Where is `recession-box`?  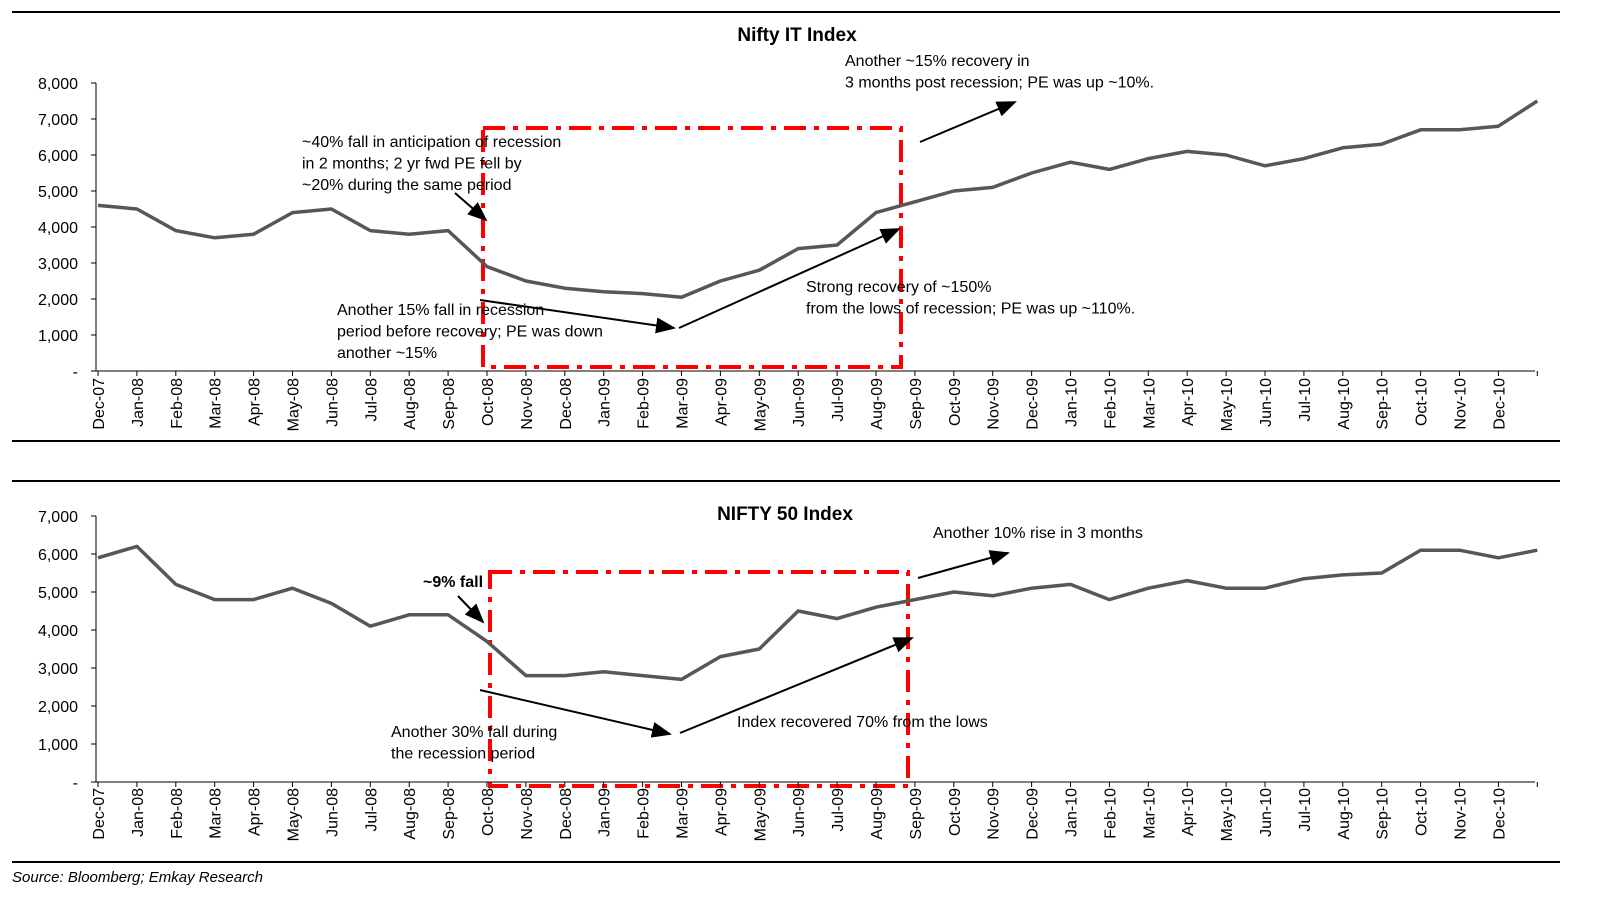 recession-box is located at coordinates (692, 247).